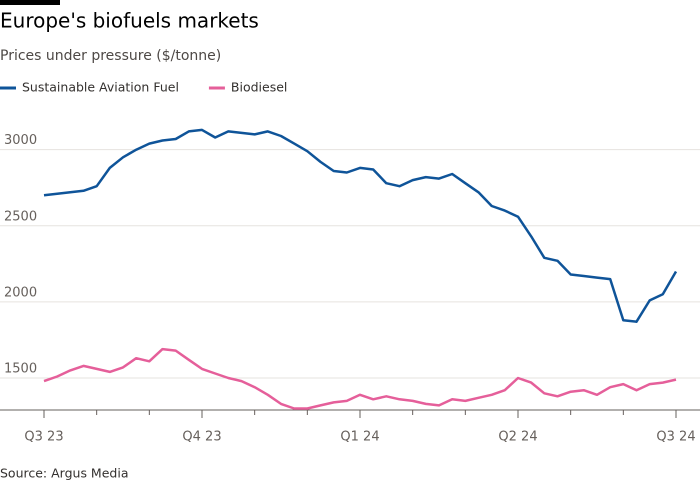 This screenshot has height=500, width=700. Describe the element at coordinates (20, 292) in the screenshot. I see `y-tick-label: 2000` at that location.